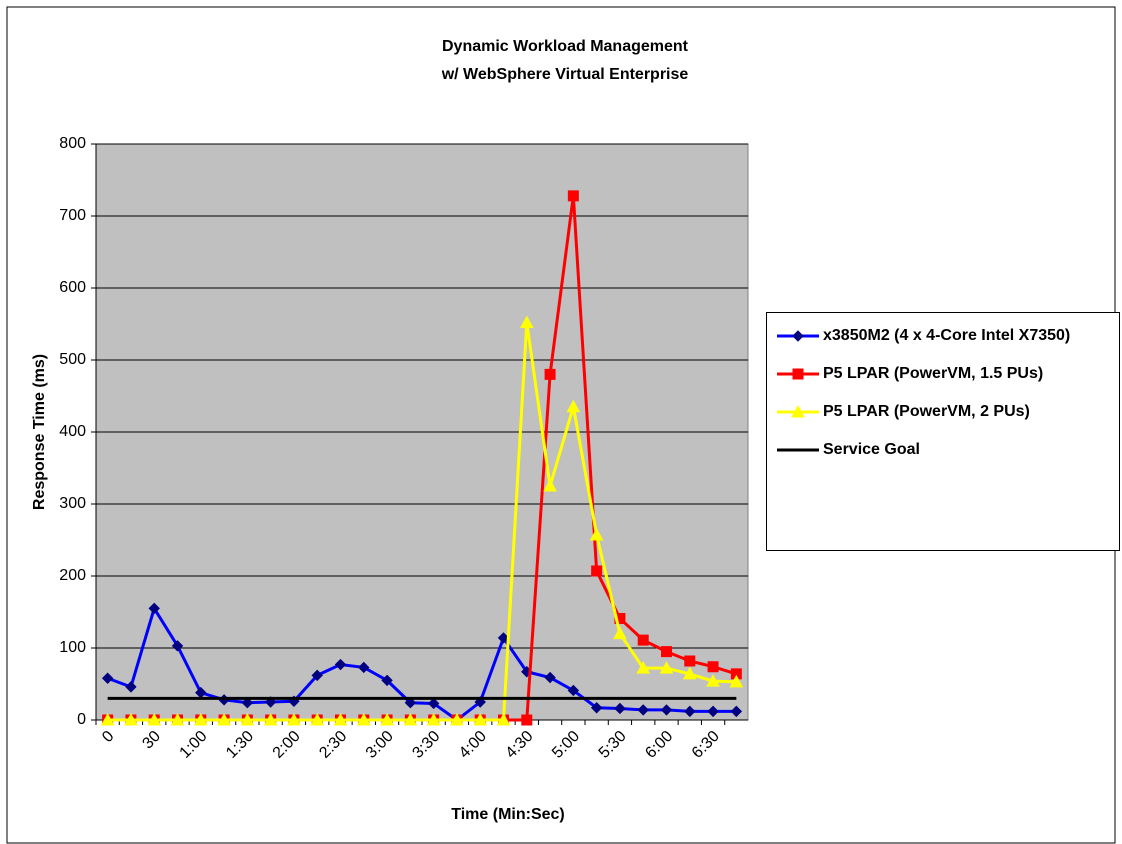 The image size is (1122, 844). Describe the element at coordinates (706, 745) in the screenshot. I see `x-tick-label: 6:30` at that location.